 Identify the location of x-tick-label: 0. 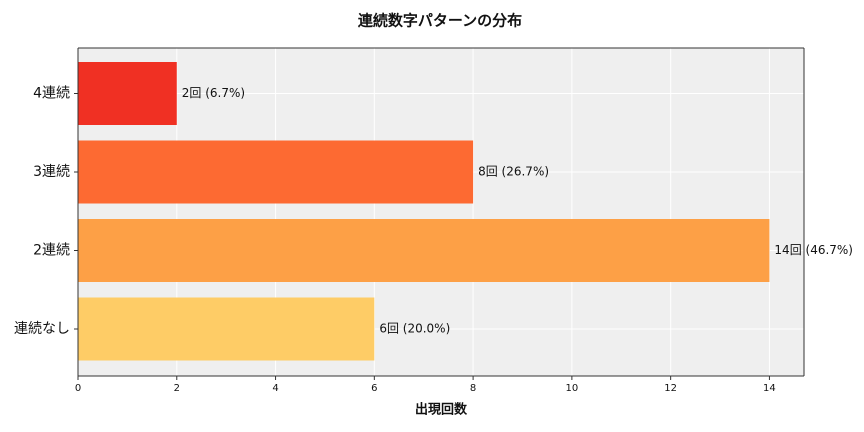
(78, 388).